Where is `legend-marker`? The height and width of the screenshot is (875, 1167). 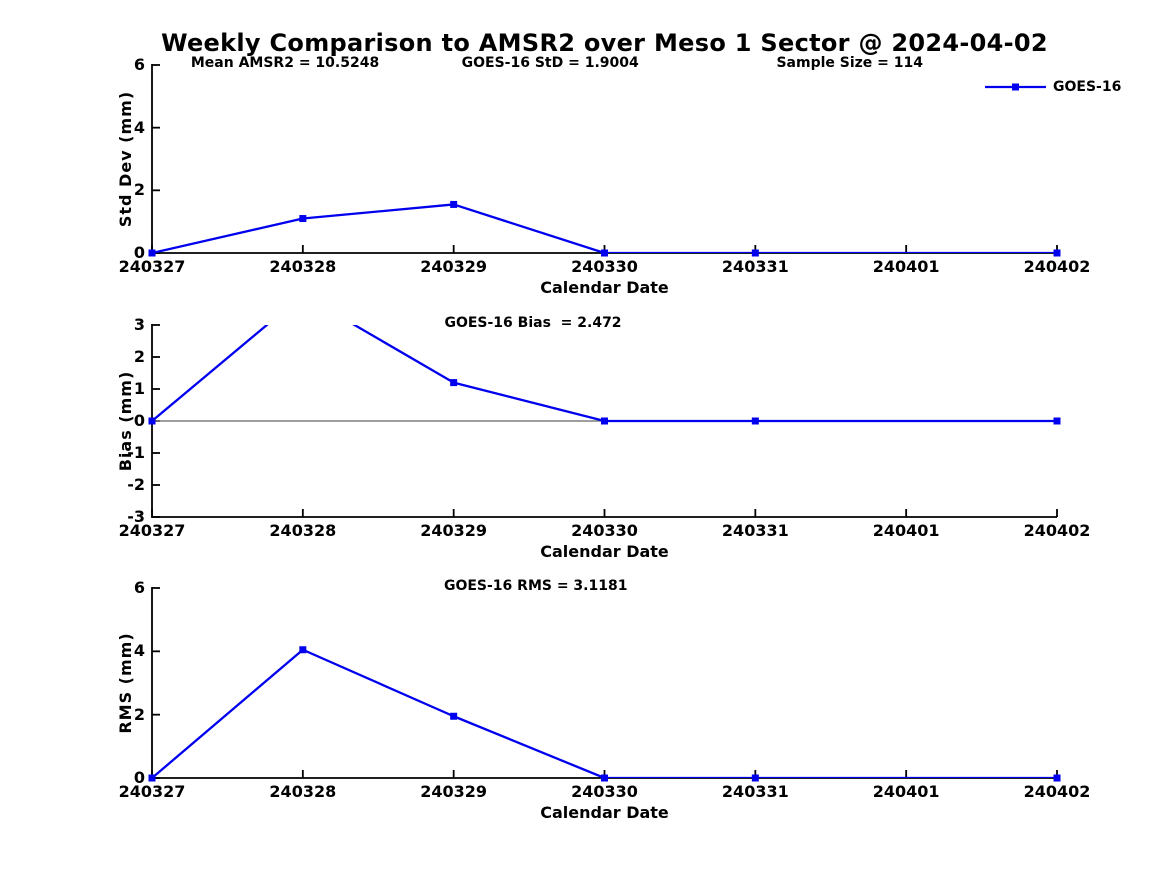
legend-marker is located at coordinates (1015, 87).